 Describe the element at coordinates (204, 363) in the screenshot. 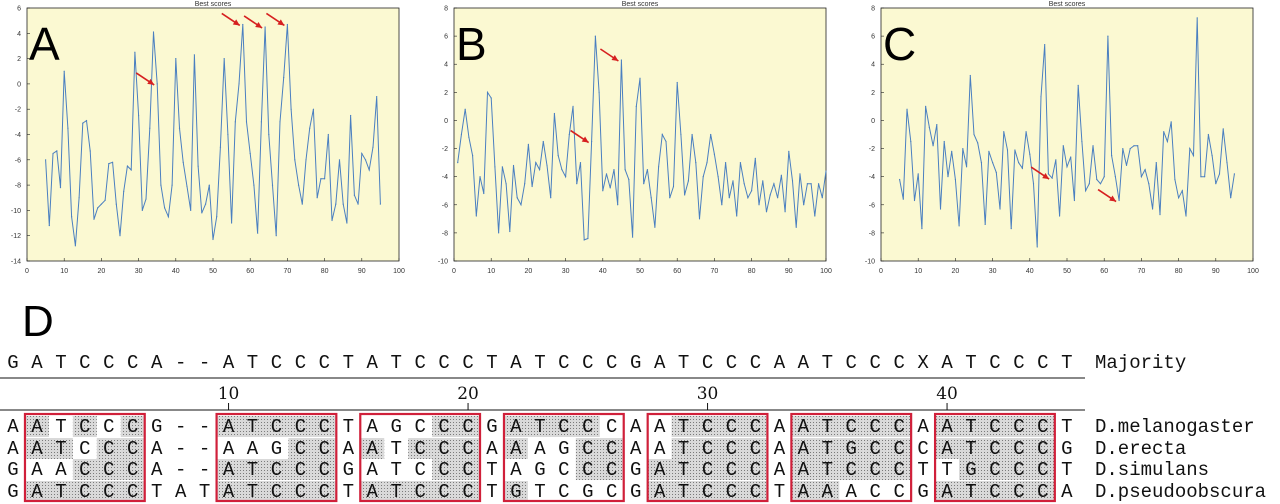

I see `majority-base: -` at that location.